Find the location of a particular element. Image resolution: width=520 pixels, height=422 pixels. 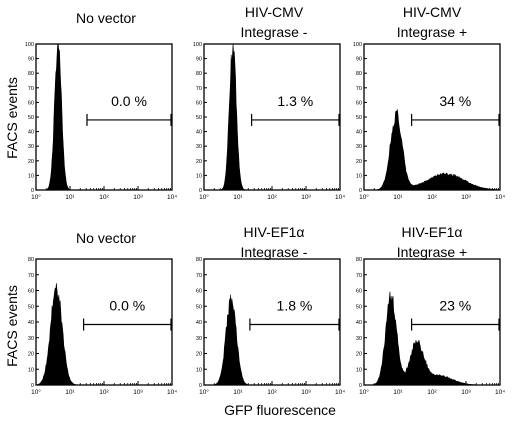

panel-2-title-line1: HIV-CMV is located at coordinates (274, 12).